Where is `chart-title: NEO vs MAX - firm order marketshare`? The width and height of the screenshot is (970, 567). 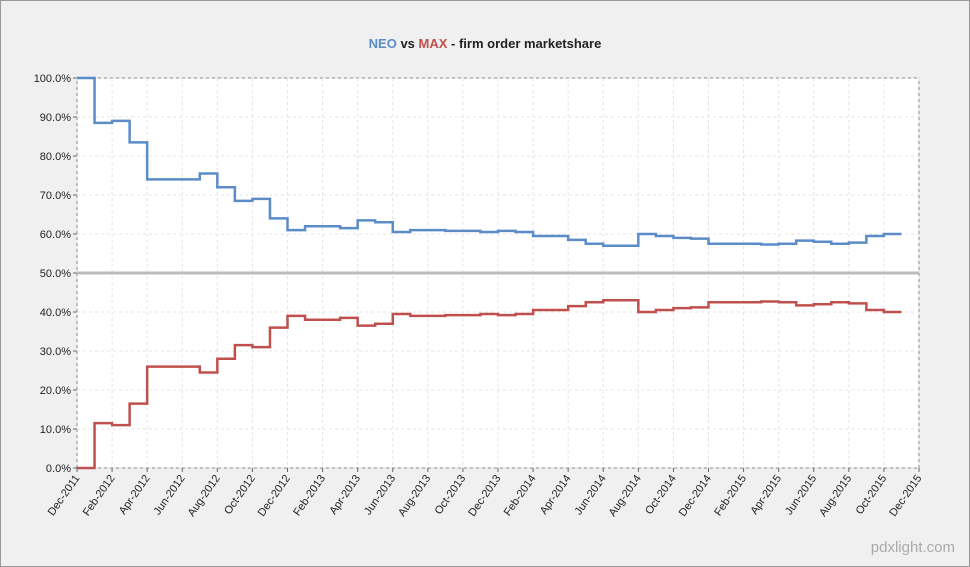
chart-title: NEO vs MAX - firm order marketshare is located at coordinates (485, 43).